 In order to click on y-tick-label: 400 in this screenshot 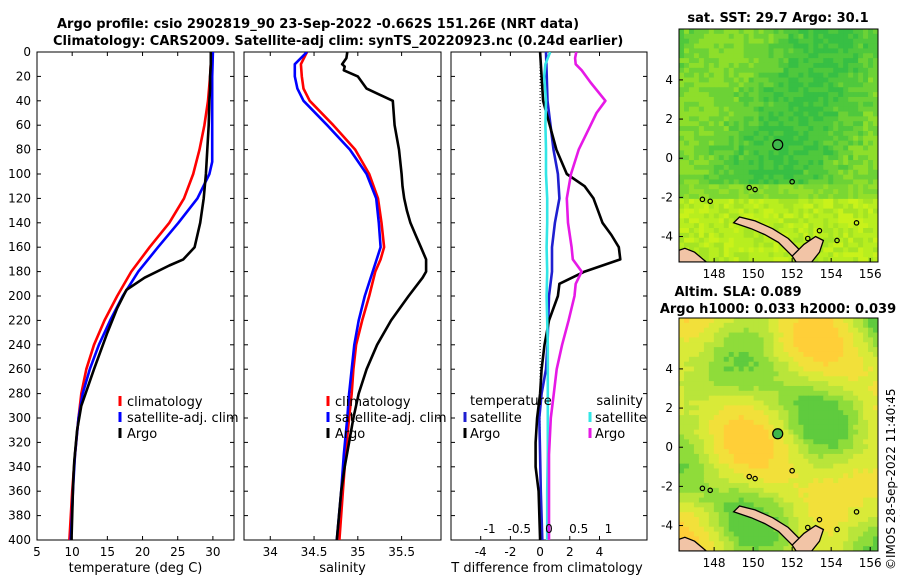, I will do `click(19, 540)`.